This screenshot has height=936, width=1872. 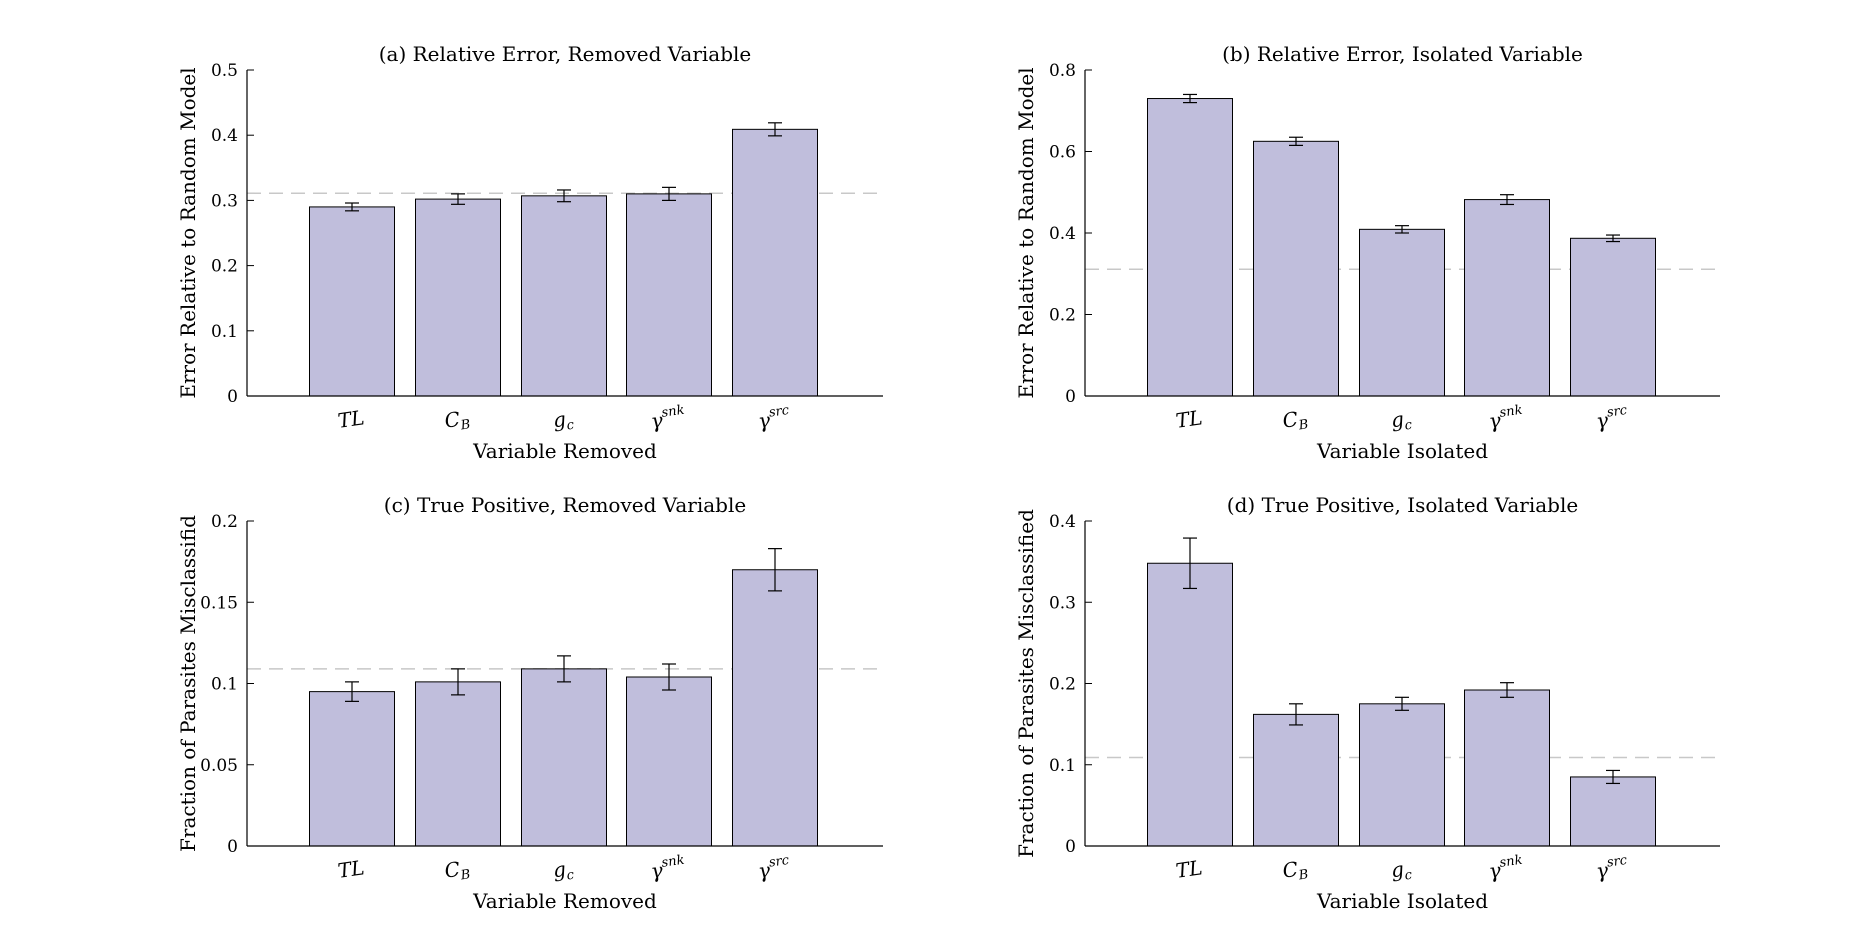 I want to click on y-tick-label: 0.3, so click(x=224, y=201).